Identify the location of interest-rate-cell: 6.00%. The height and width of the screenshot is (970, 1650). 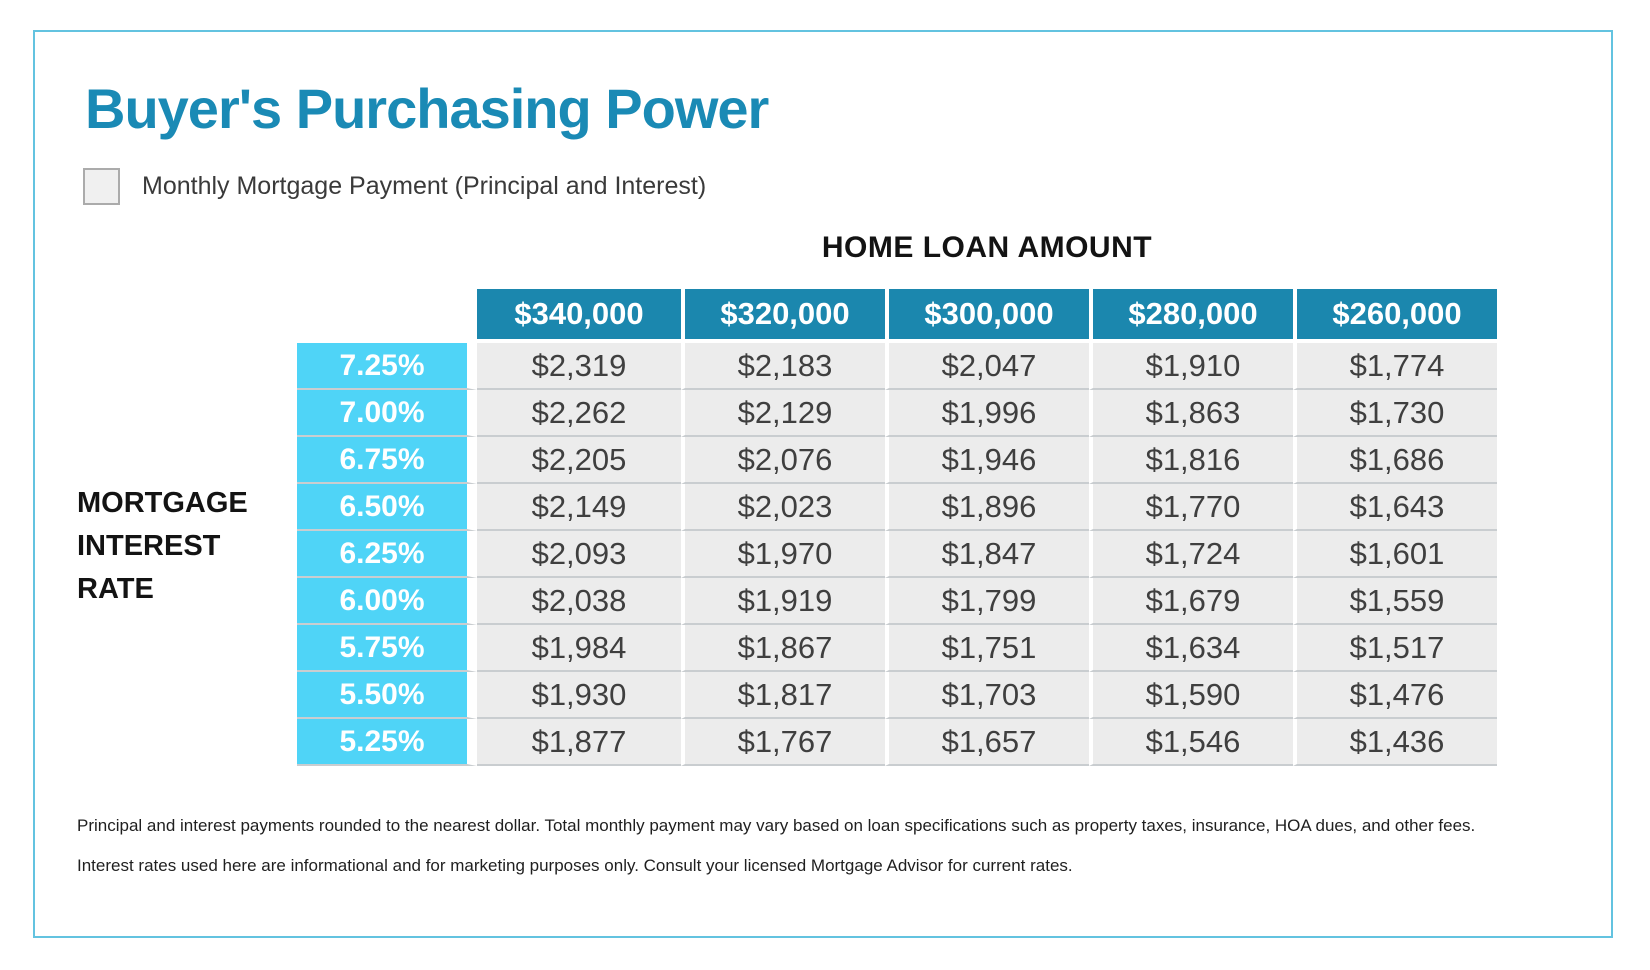
(387, 601).